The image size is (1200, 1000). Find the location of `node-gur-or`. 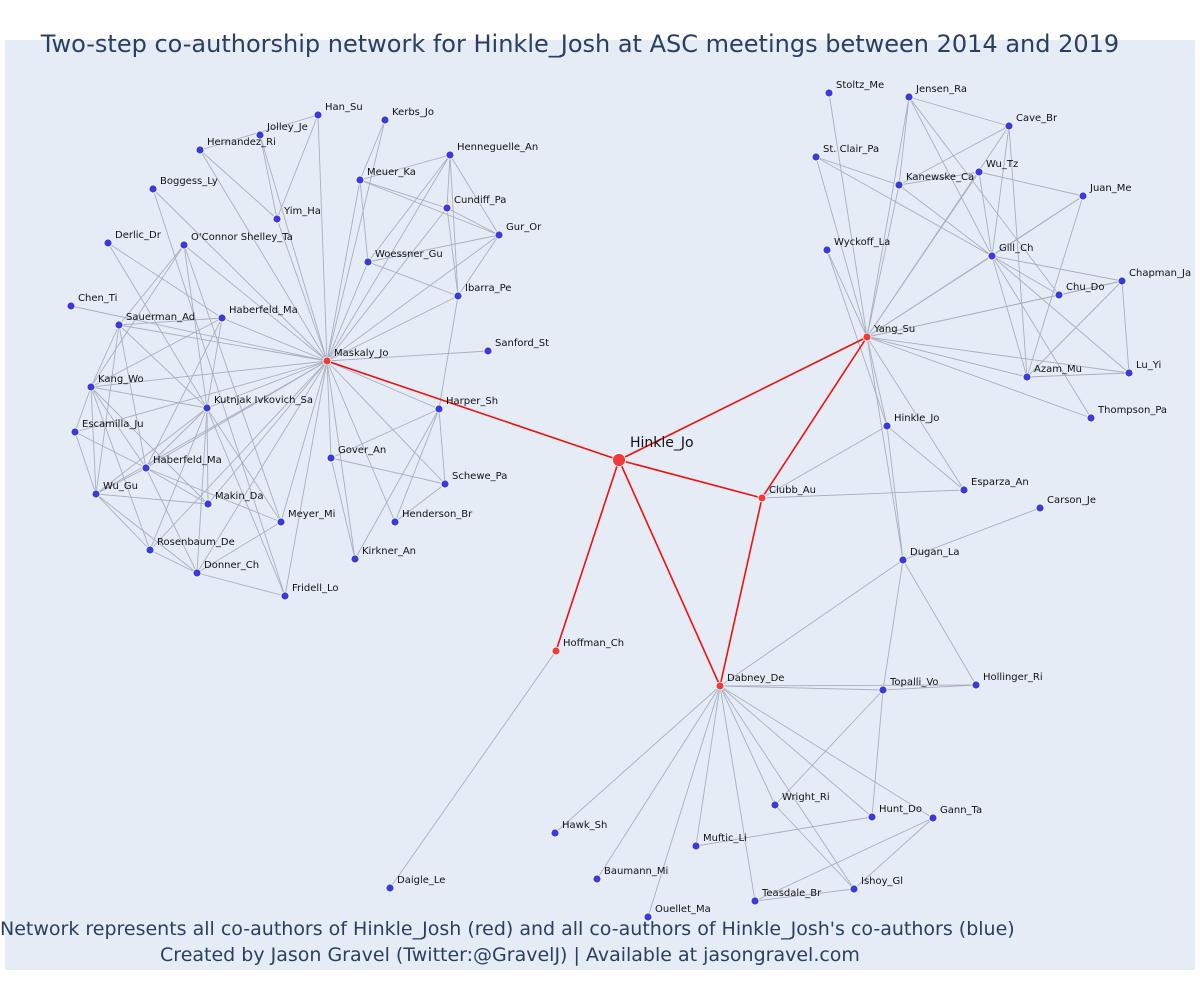

node-gur-or is located at coordinates (499, 235).